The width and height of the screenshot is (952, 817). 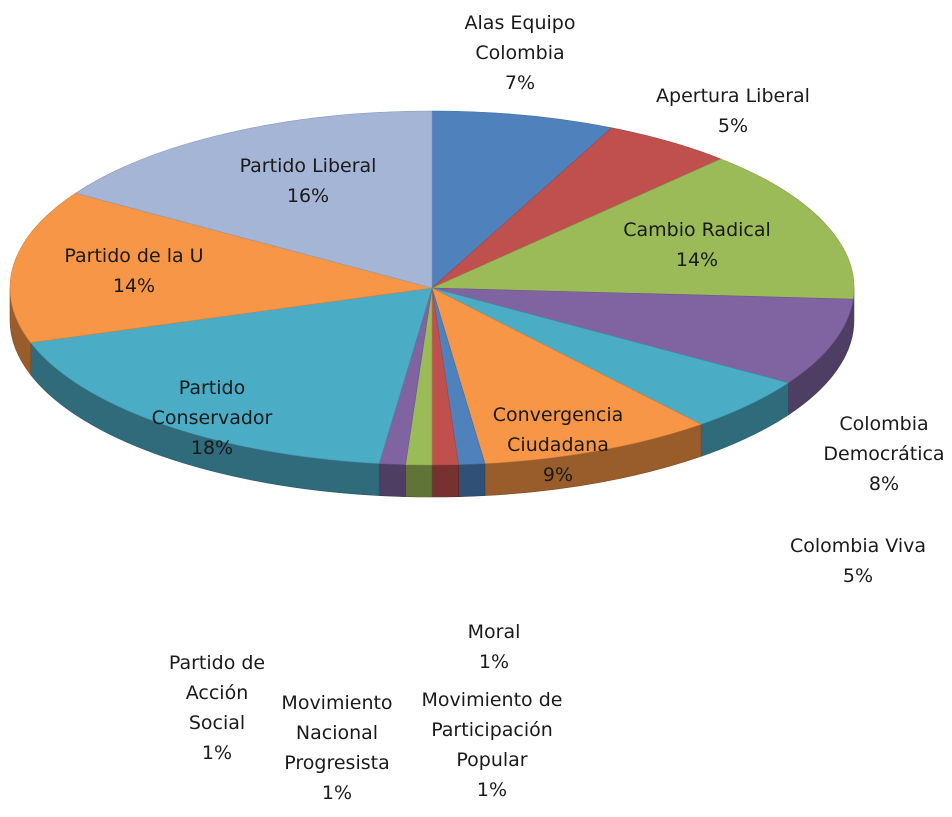 I want to click on pie-label-6: Movimiento de Participación Popular 1%, so click(x=492, y=745).